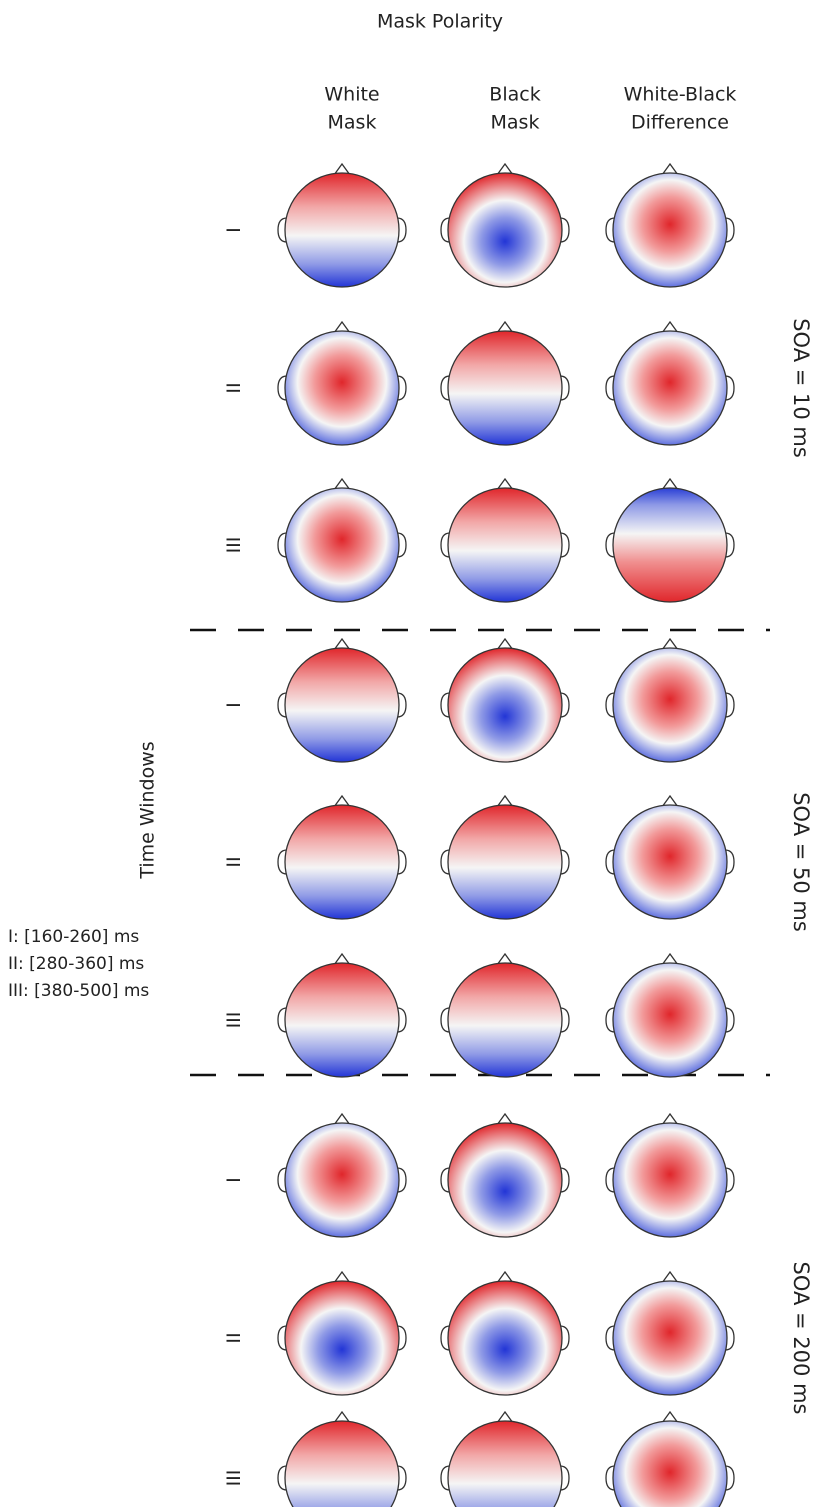  I want to click on column-header: White-Black, so click(680, 95).